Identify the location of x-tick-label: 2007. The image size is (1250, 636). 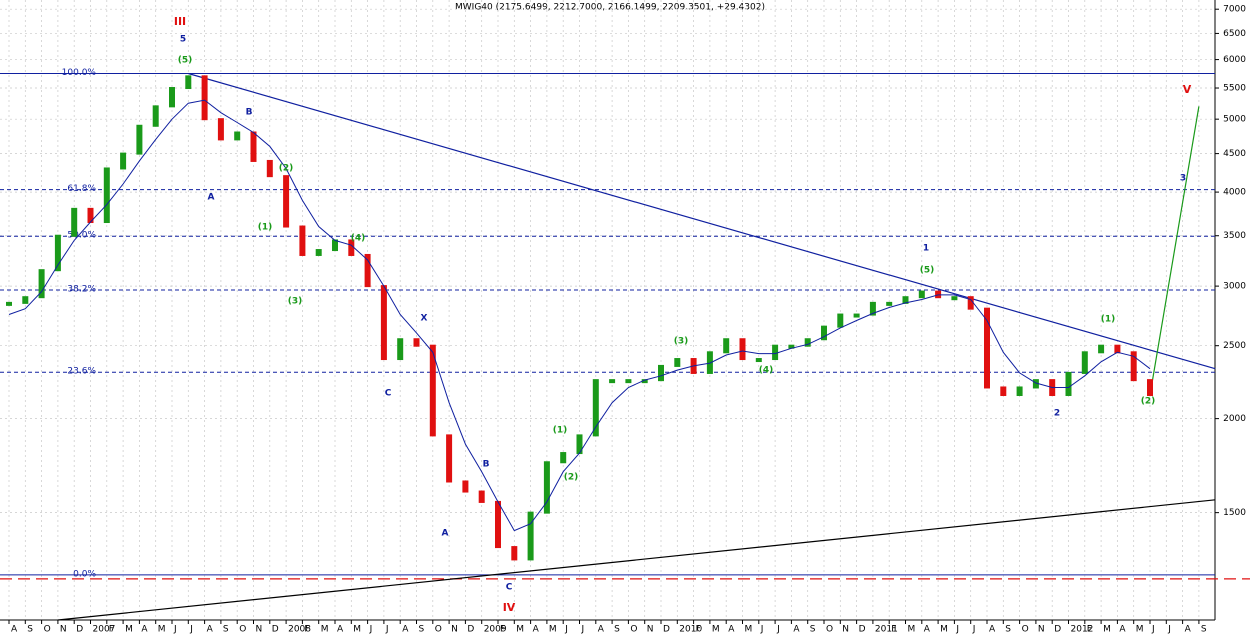
(104, 630).